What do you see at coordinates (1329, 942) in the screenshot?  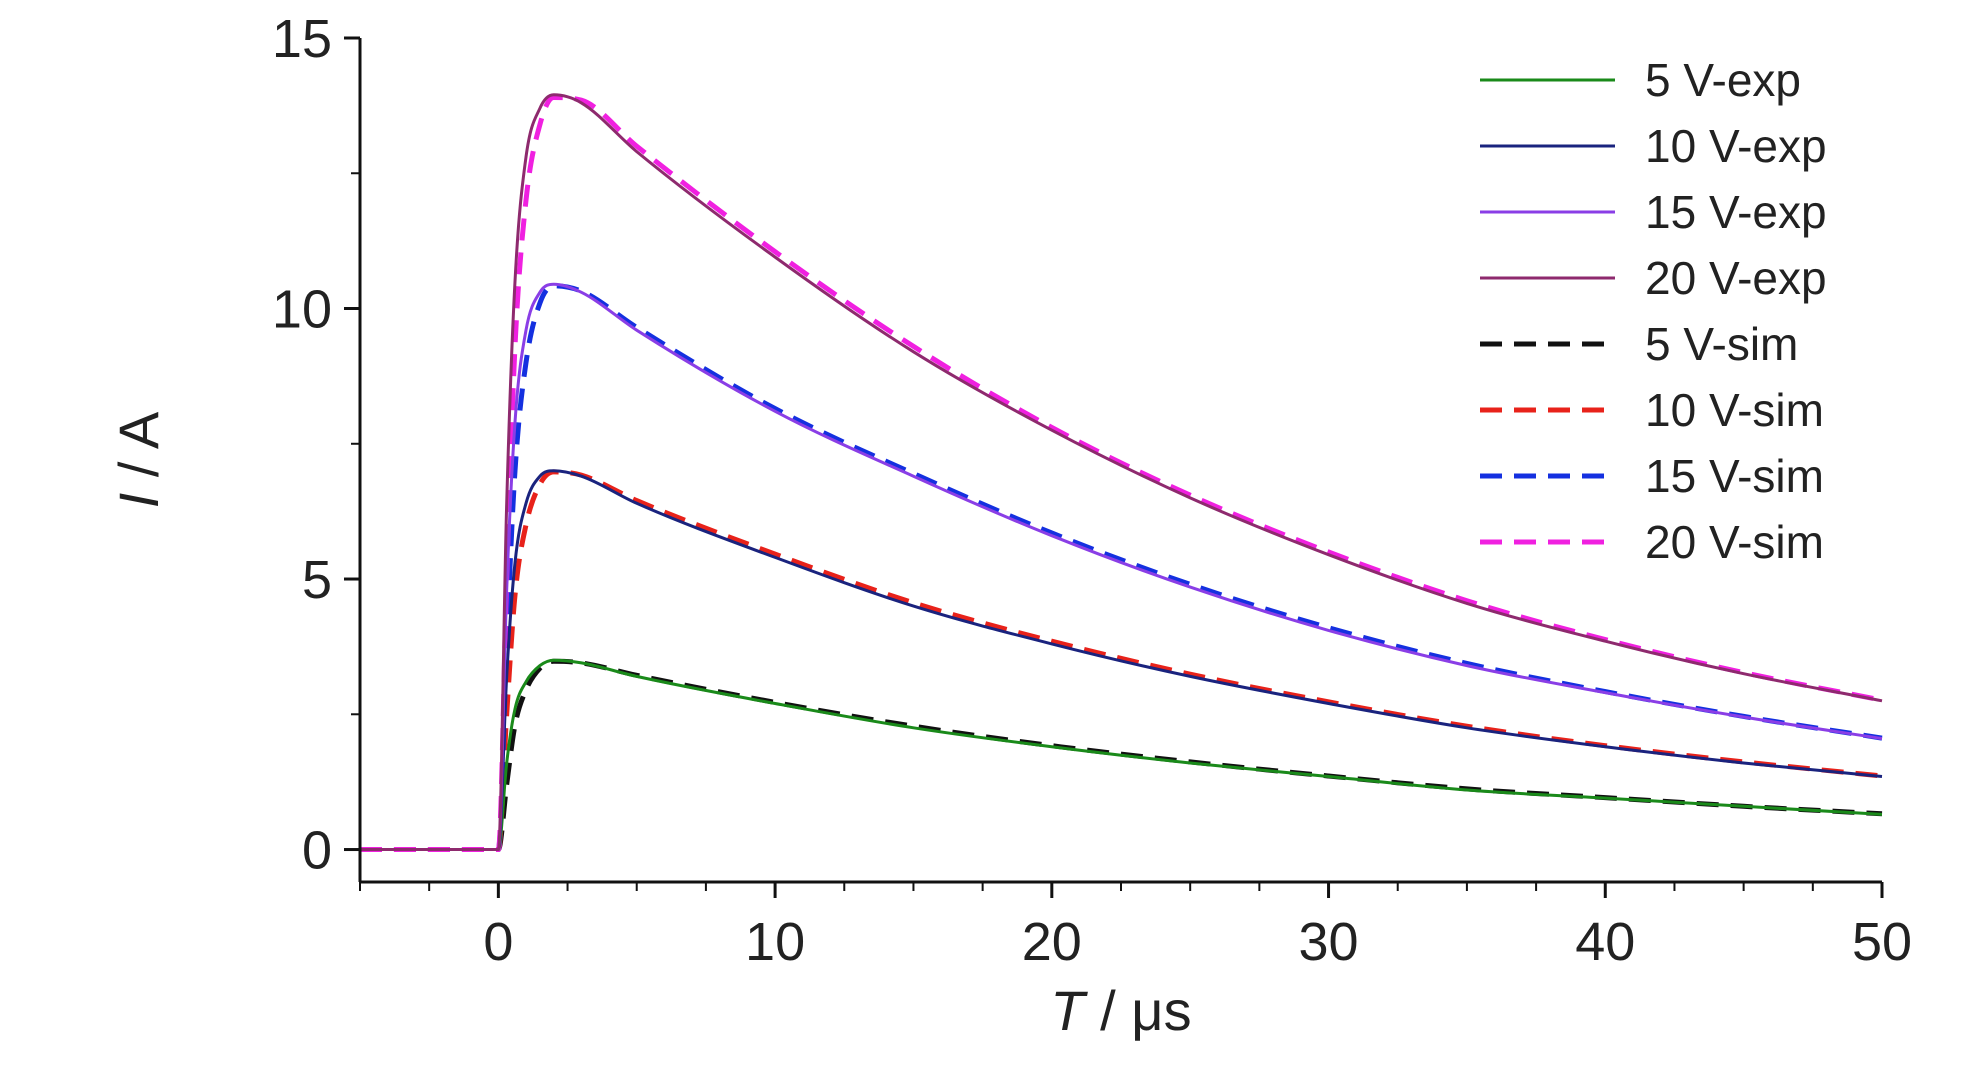 I see `x-tick-label: 30` at bounding box center [1329, 942].